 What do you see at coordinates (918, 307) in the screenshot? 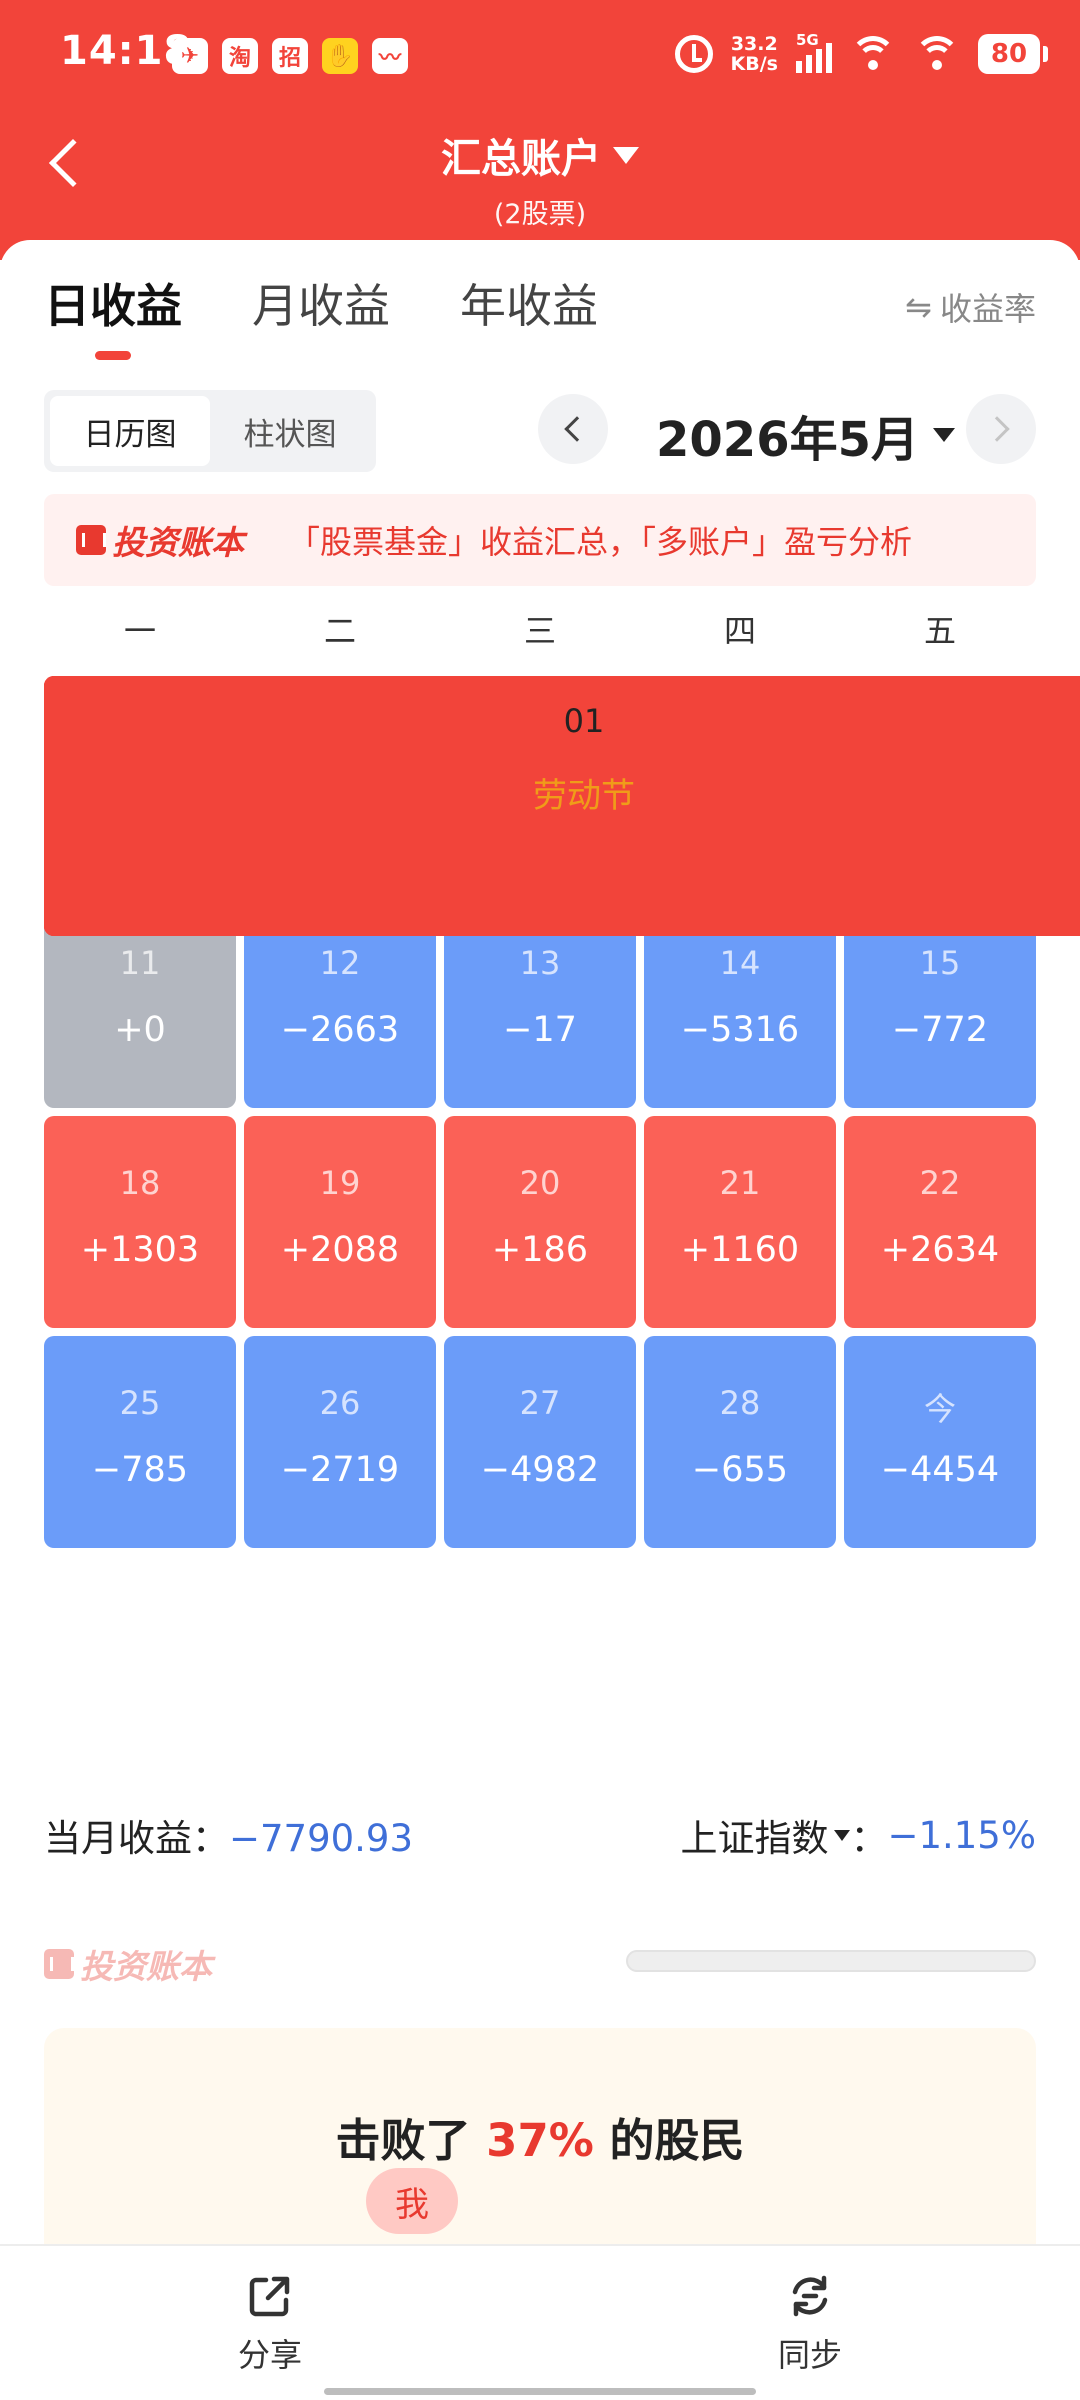
I see `swap-icon: ⇋` at bounding box center [918, 307].